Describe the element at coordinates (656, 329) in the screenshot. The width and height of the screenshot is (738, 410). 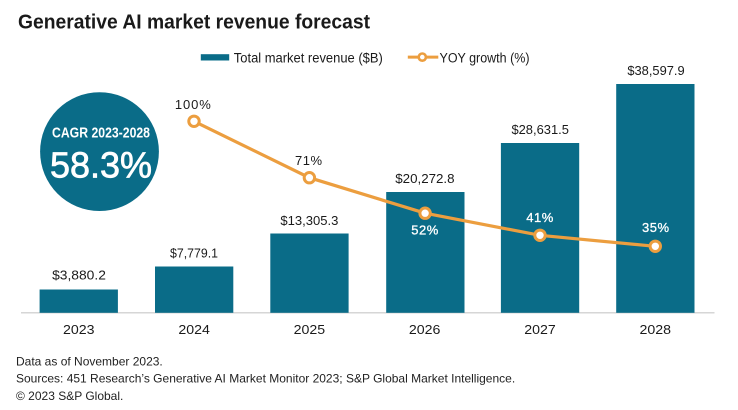
I see `svg-text: 2028` at that location.